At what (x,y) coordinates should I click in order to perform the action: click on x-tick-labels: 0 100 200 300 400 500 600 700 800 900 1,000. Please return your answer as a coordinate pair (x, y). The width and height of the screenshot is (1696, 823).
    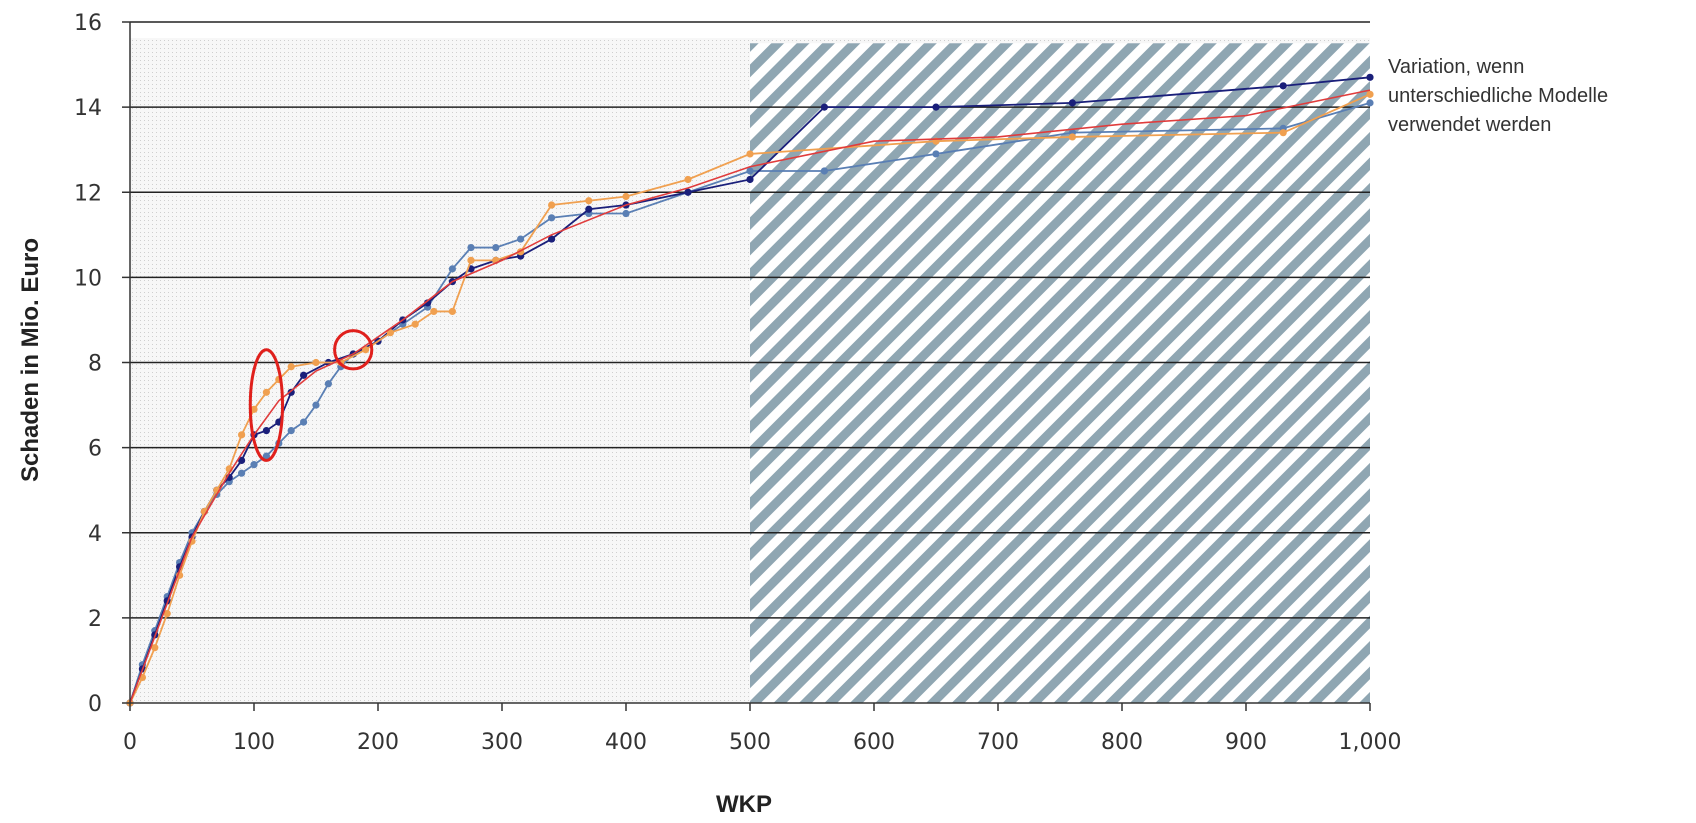
    Looking at the image, I should click on (762, 742).